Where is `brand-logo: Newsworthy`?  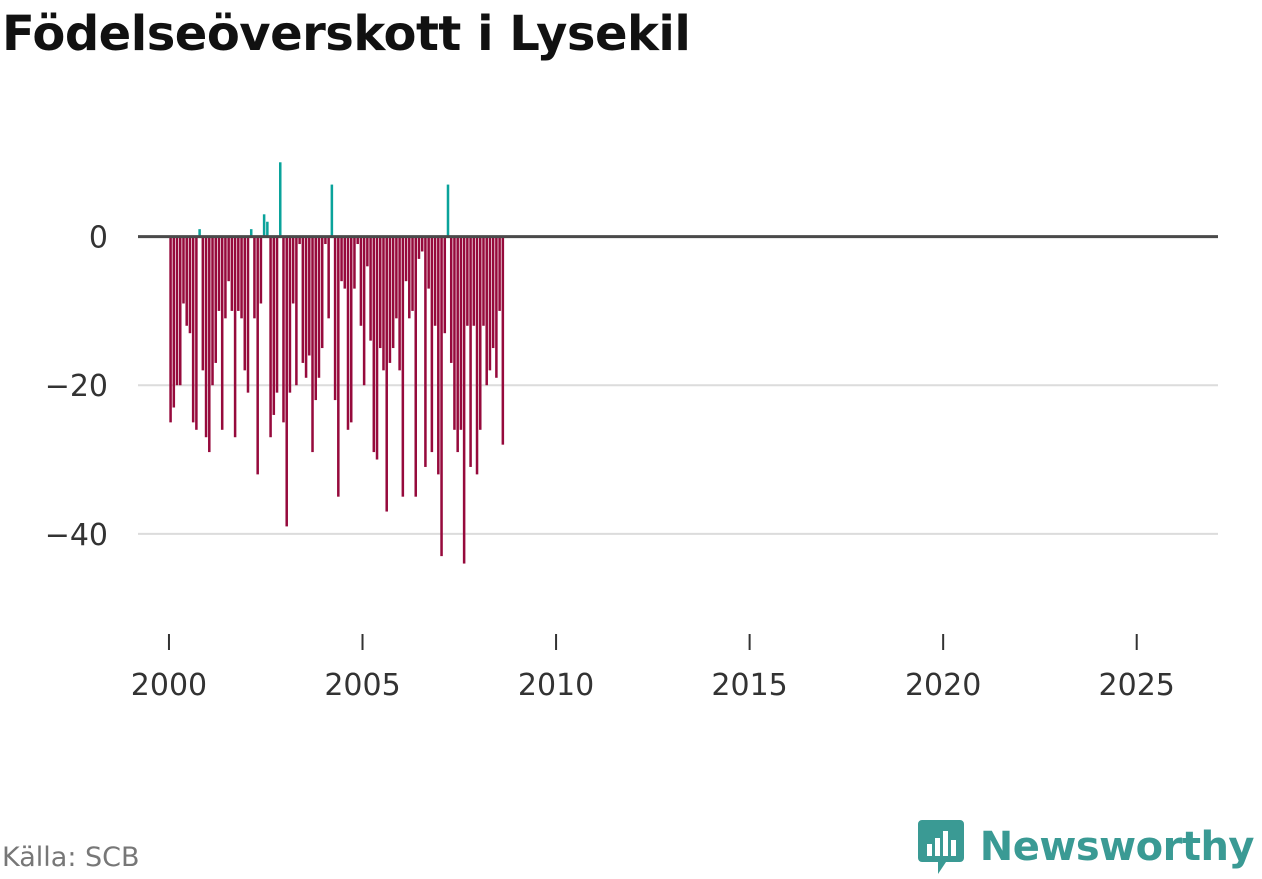
brand-logo: Newsworthy is located at coordinates (1085, 847).